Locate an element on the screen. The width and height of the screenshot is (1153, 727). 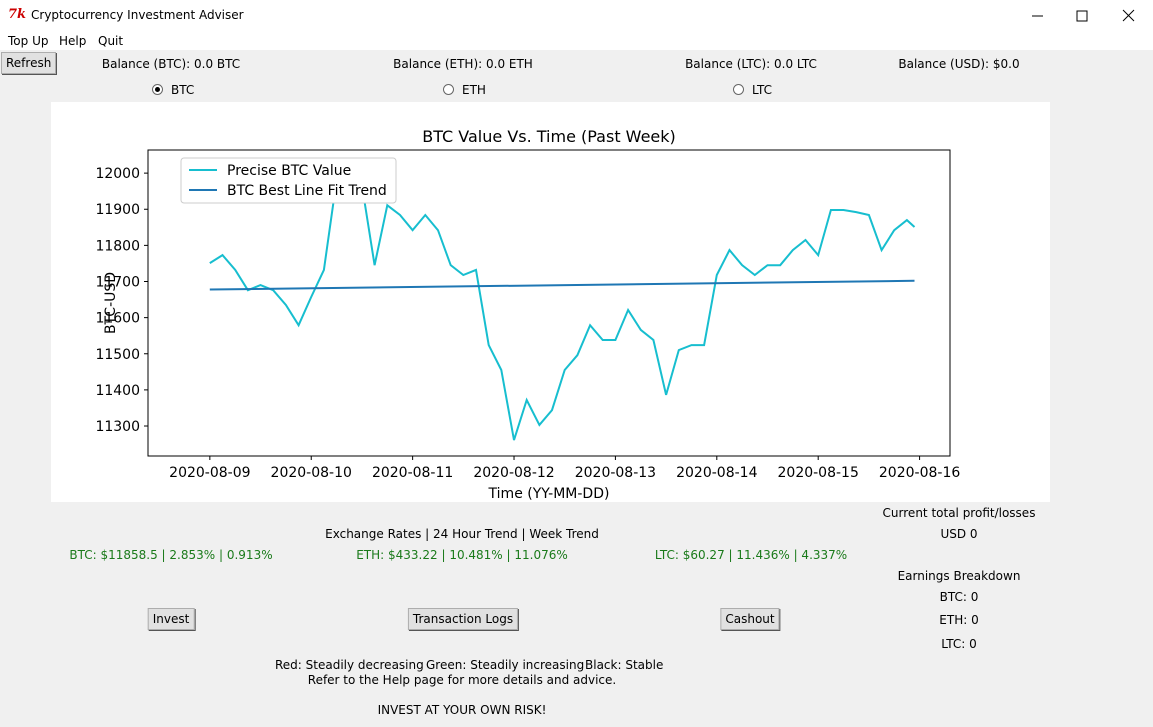
breakdown-line: BTC: 0 is located at coordinates (959, 597).